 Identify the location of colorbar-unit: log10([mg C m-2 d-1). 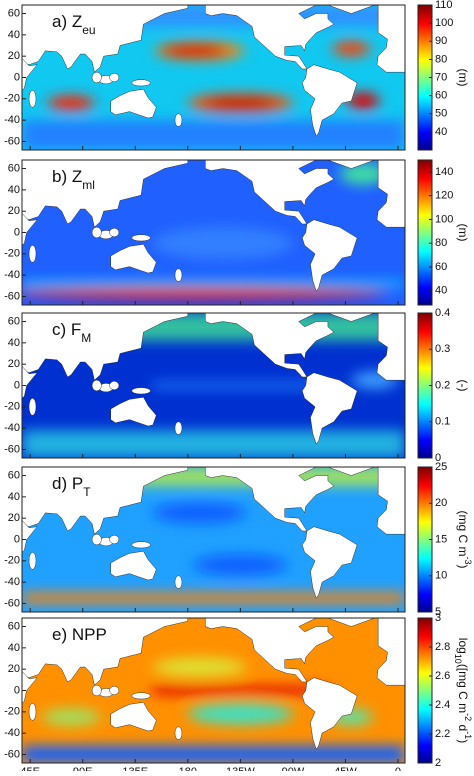
(463, 690).